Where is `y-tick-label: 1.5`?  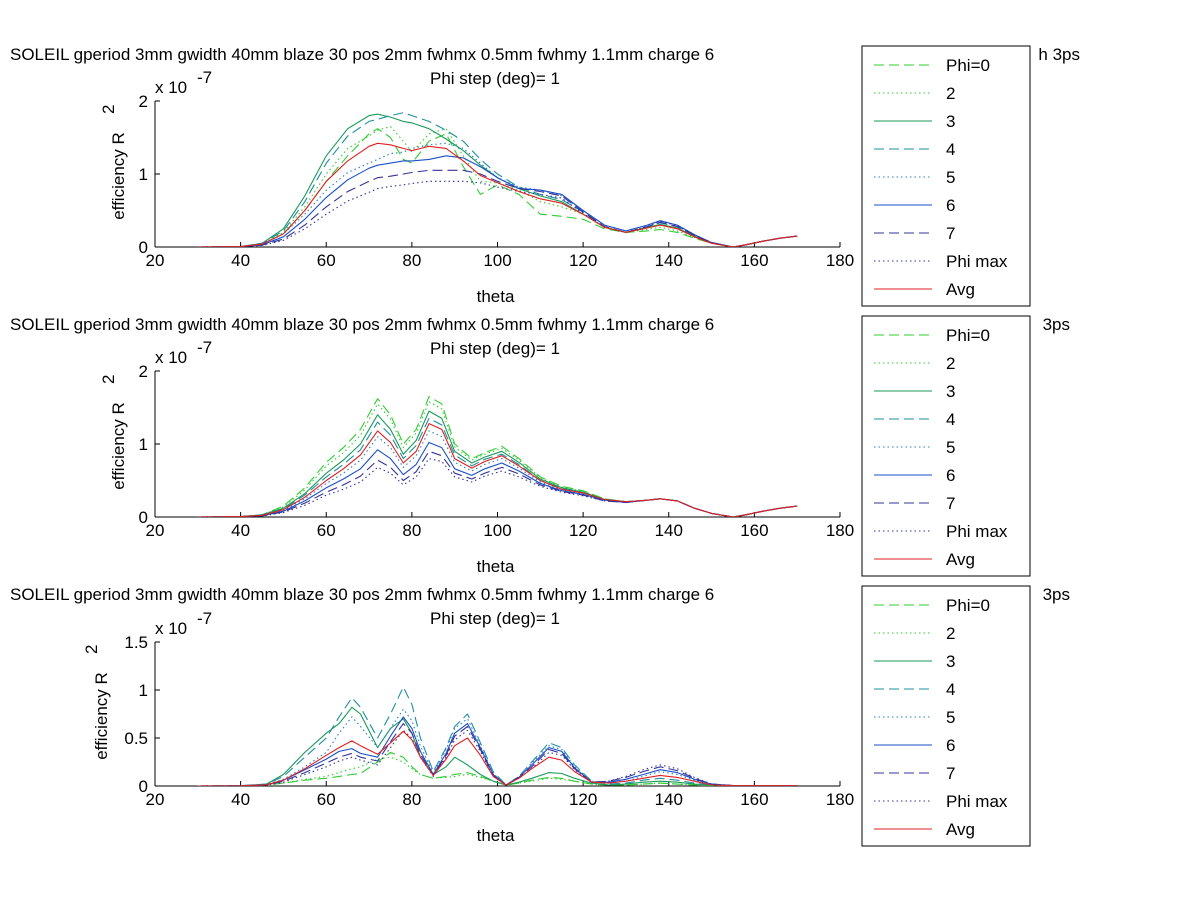 y-tick-label: 1.5 is located at coordinates (136, 642).